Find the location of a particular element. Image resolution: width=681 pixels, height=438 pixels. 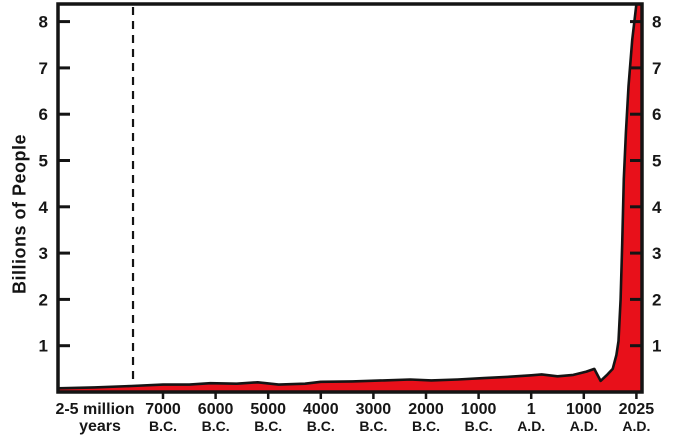

x-tick-label-year: 3000 is located at coordinates (374, 409).